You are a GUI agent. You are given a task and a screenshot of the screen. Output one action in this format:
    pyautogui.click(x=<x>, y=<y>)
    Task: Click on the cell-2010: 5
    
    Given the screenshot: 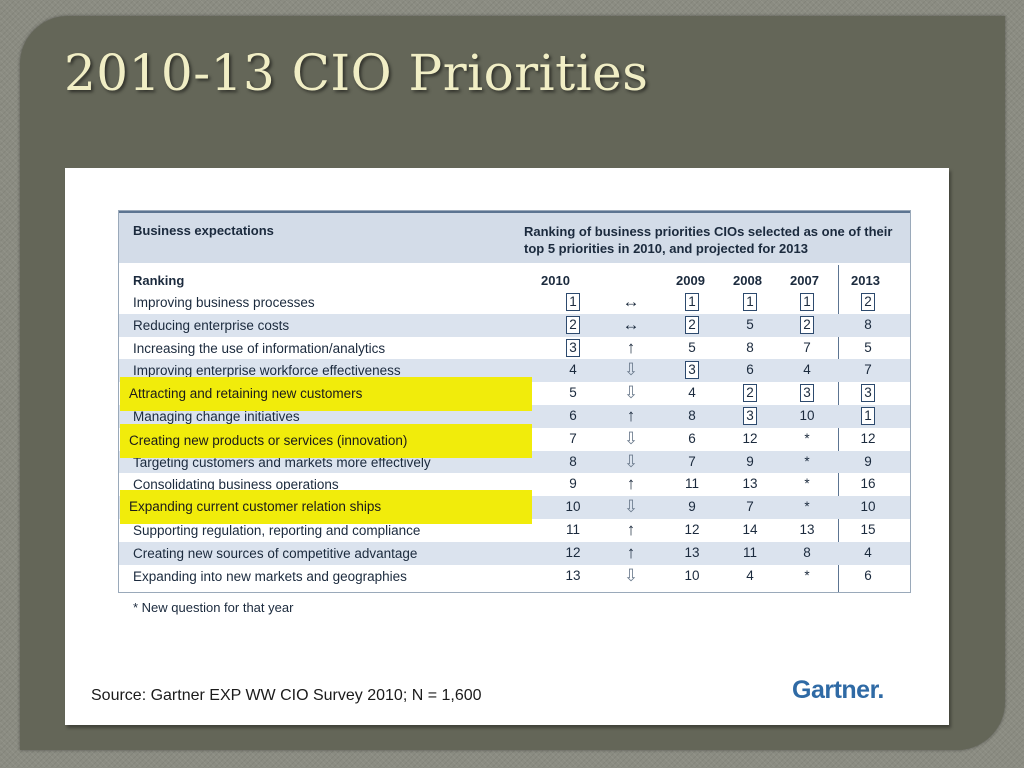 What is the action you would take?
    pyautogui.click(x=573, y=393)
    